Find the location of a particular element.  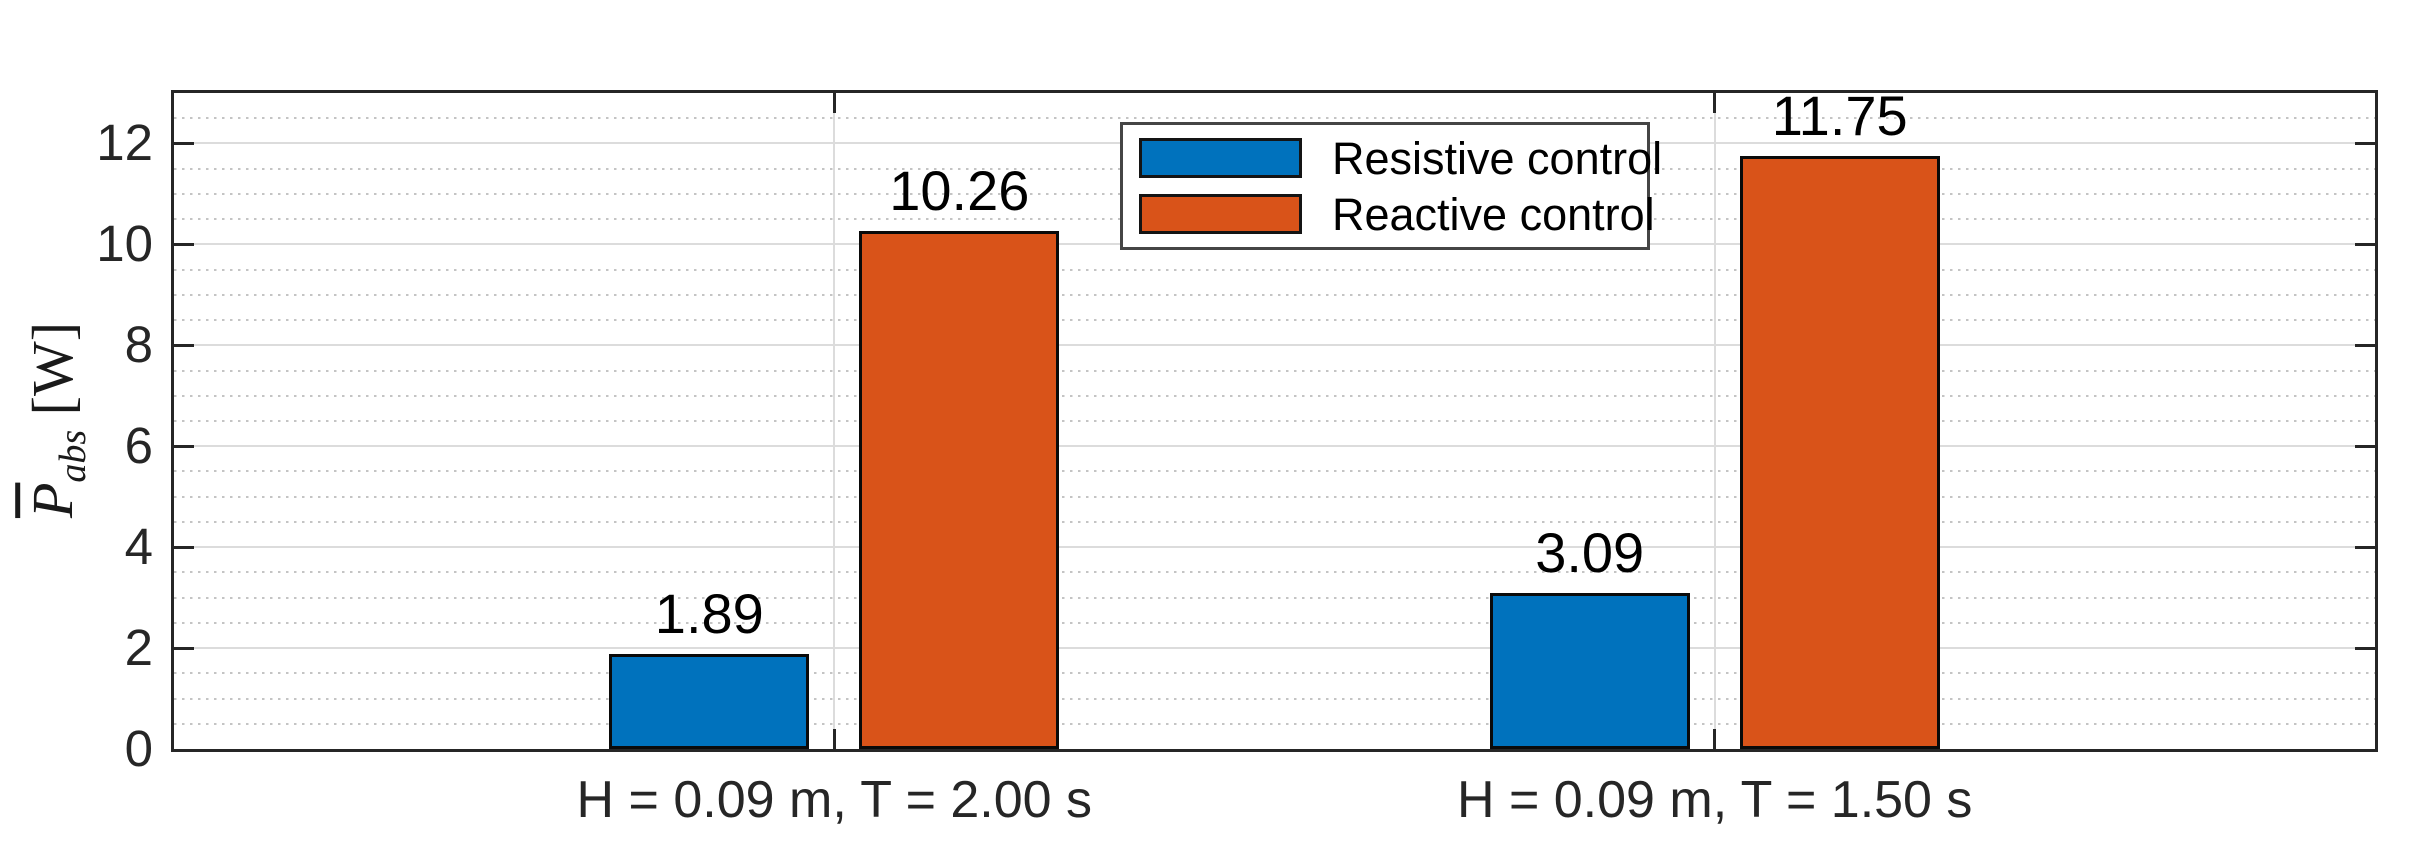

ylabel-unit: [W] is located at coordinates (53, 375).